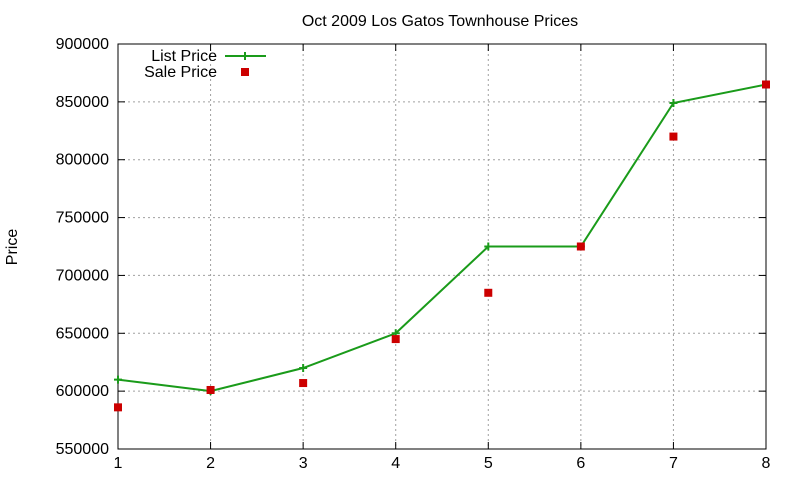 Image resolution: width=800 pixels, height=480 pixels. What do you see at coordinates (303, 463) in the screenshot?
I see `x-tick-label: 3` at bounding box center [303, 463].